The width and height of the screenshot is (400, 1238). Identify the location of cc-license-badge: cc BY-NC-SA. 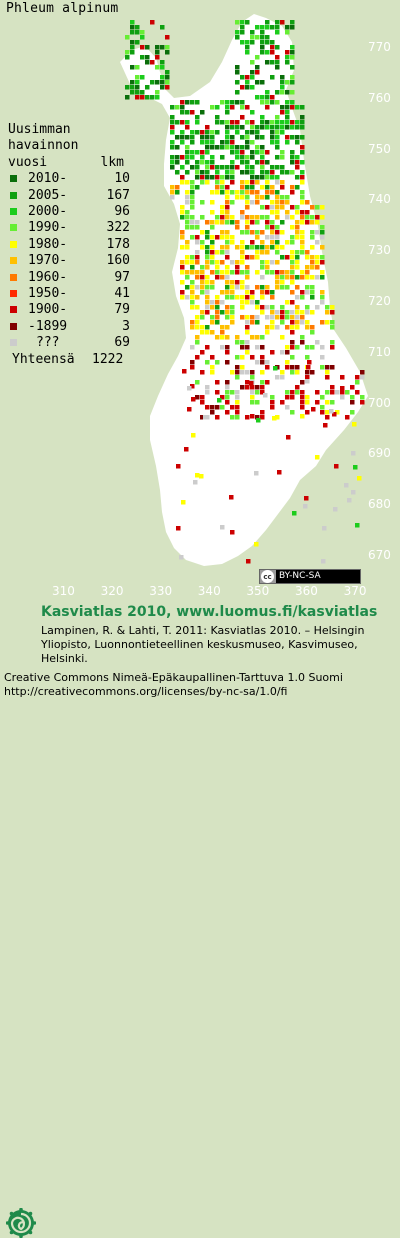
(310, 576).